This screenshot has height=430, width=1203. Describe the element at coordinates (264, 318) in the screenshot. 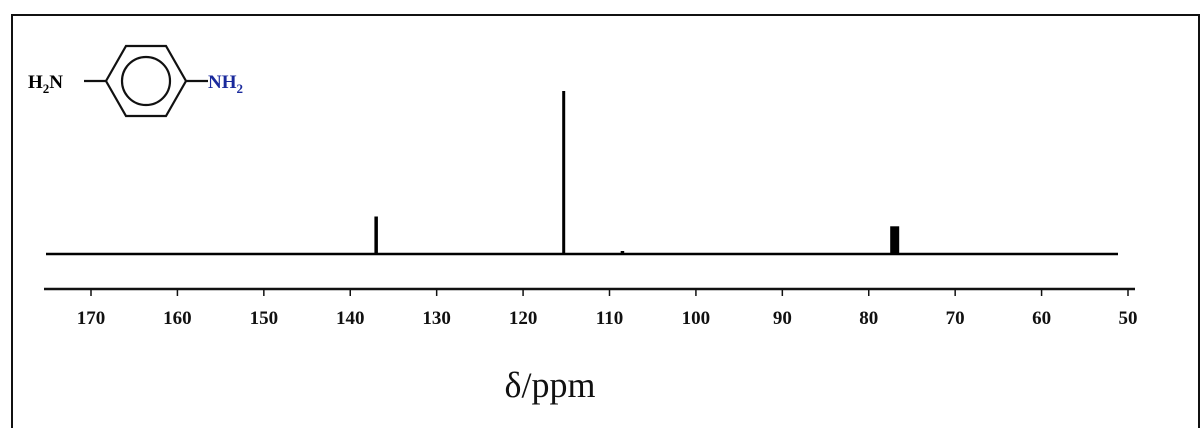

I see `x-tick-label: 150` at that location.